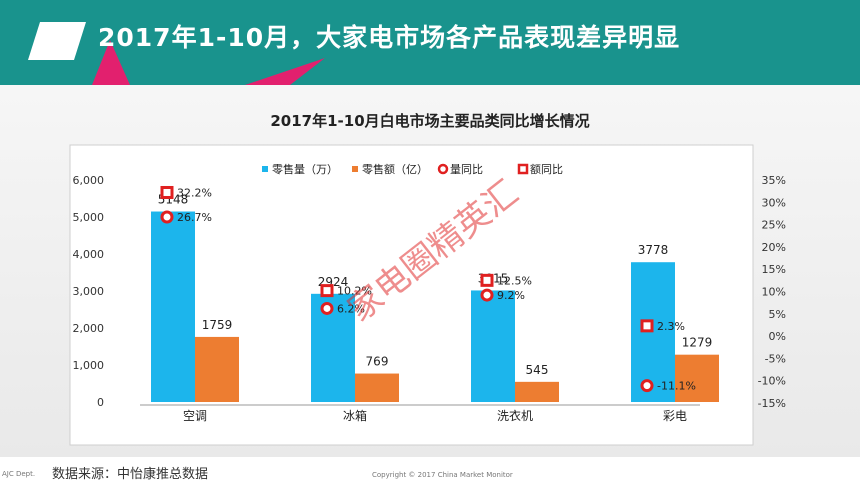 Image resolution: width=860 pixels, height=485 pixels. I want to click on right-tick-label: 20%, so click(774, 247).